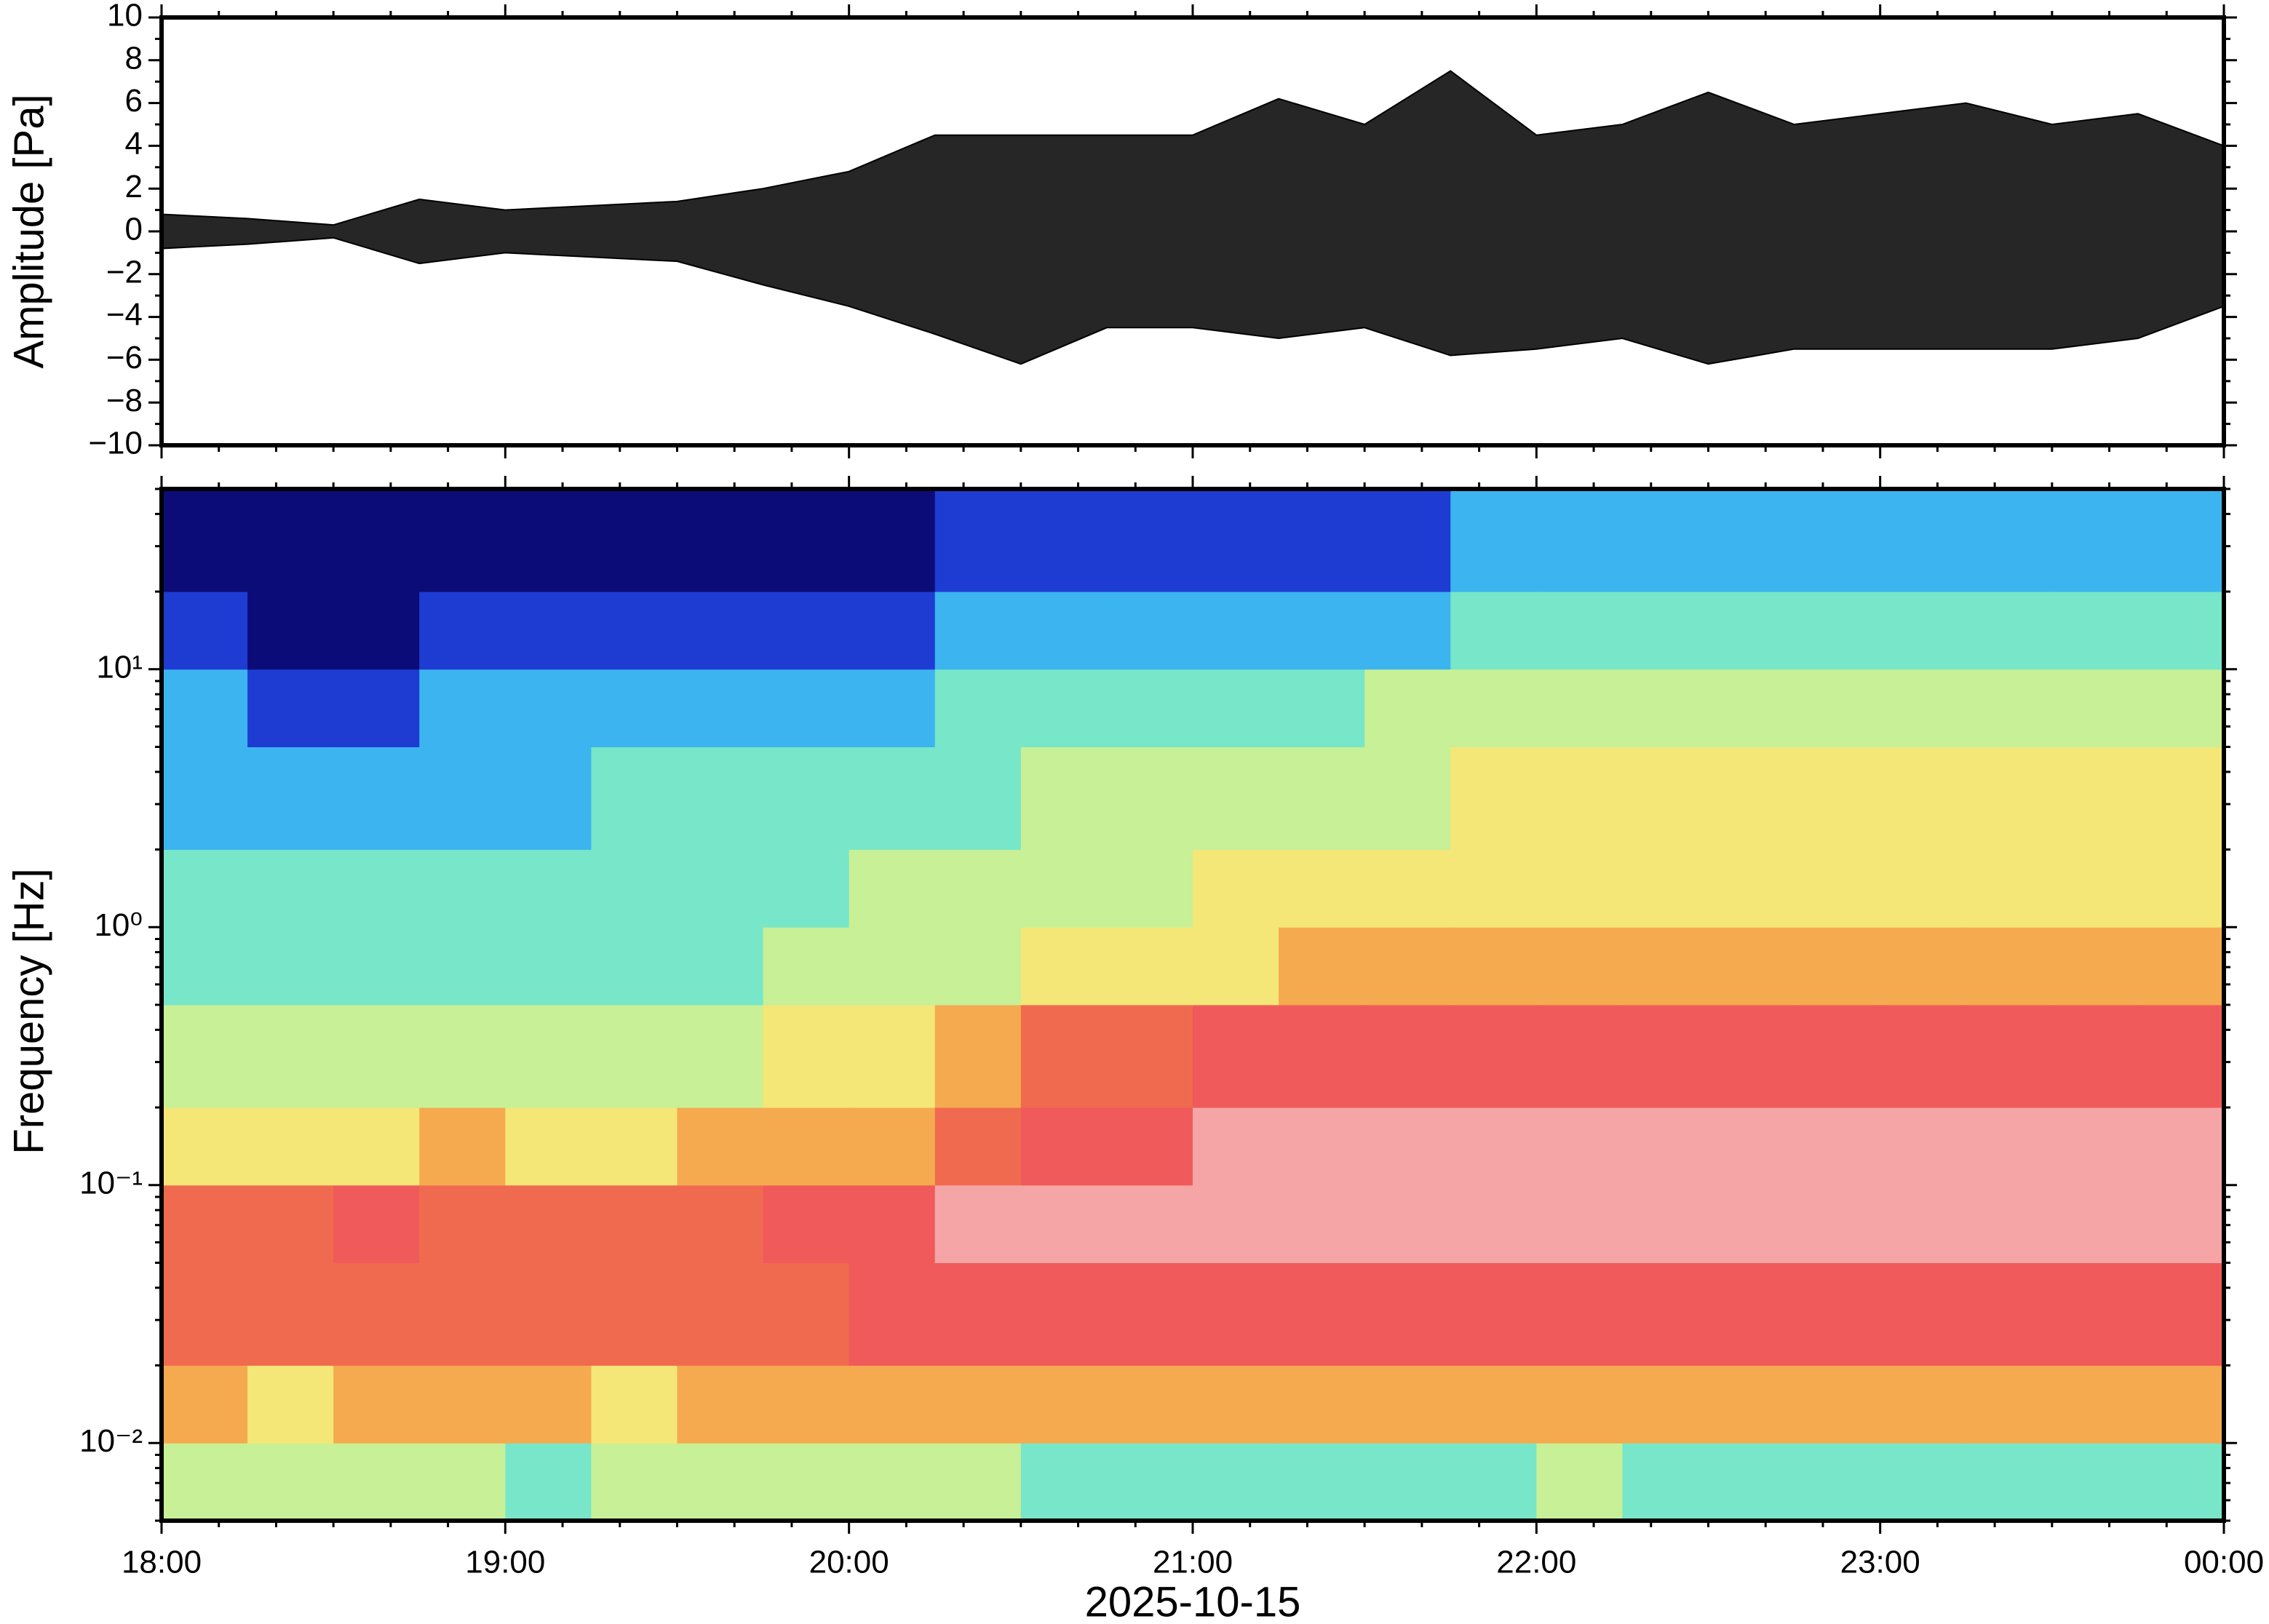 The image size is (2269, 1624). What do you see at coordinates (111, 1183) in the screenshot?
I see `y-tick-label: 10⁻¹` at bounding box center [111, 1183].